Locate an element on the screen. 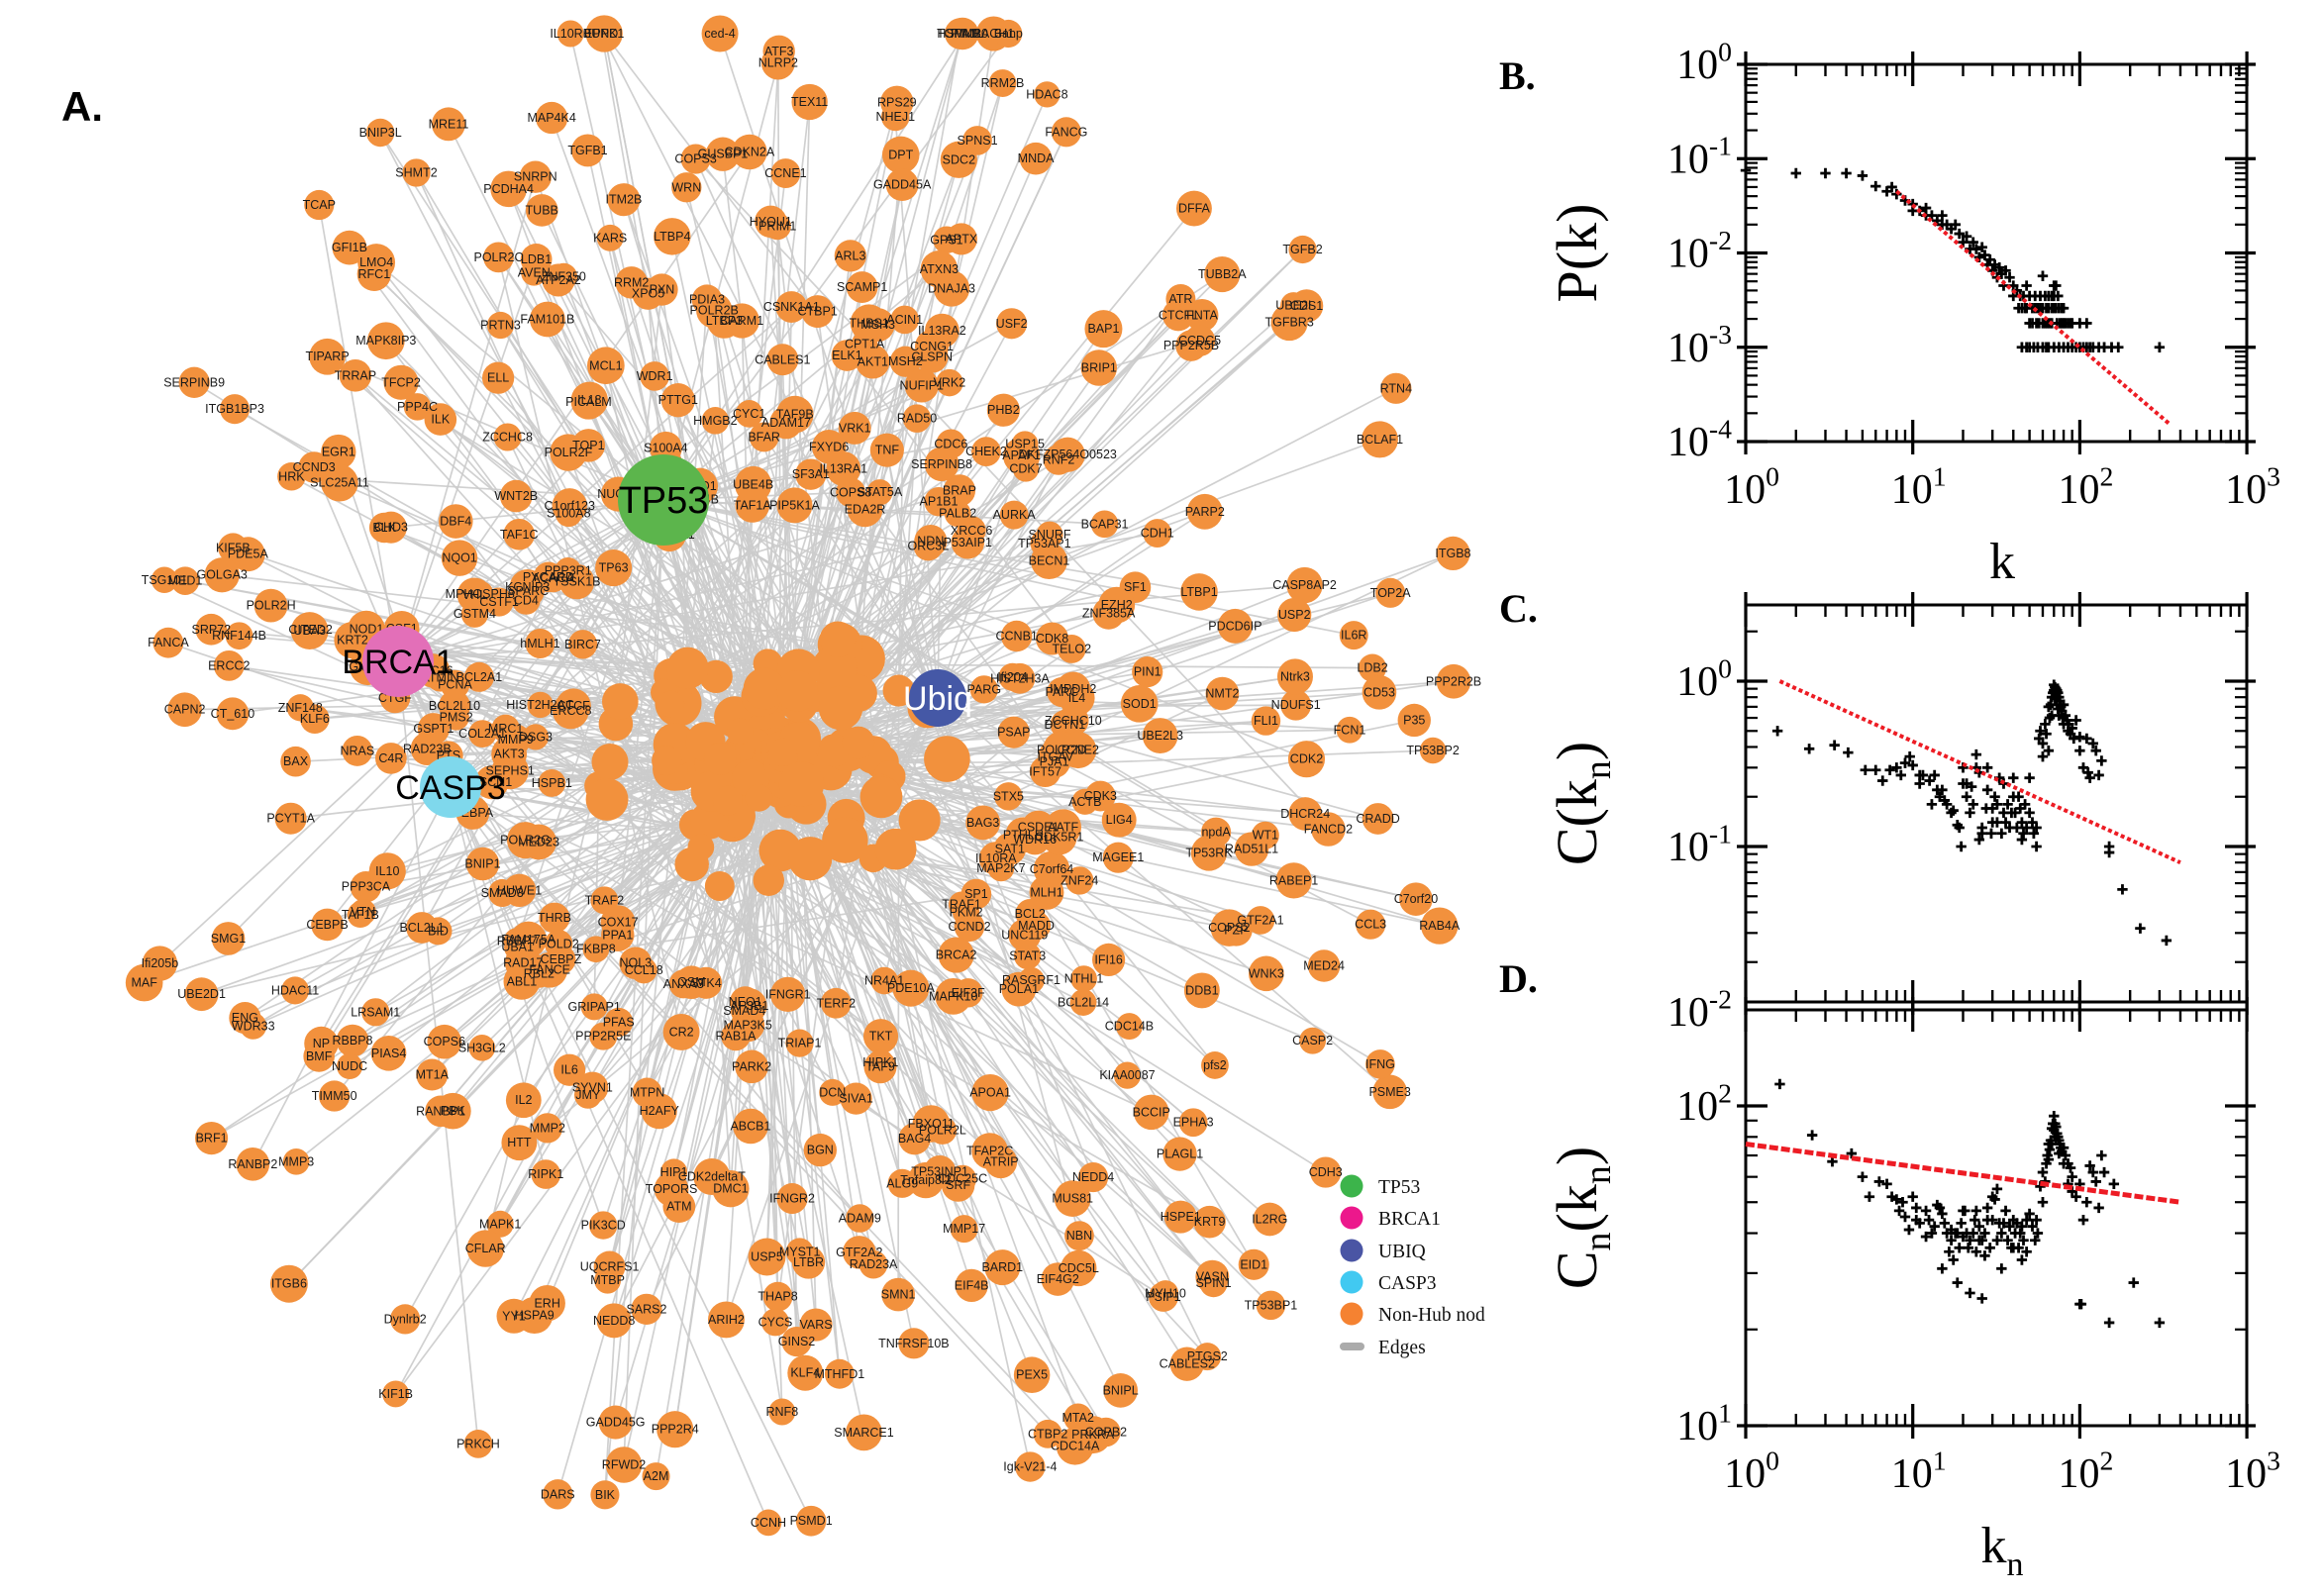 This screenshot has width=2323, height=1596. network-node-label: DCN is located at coordinates (832, 1092).